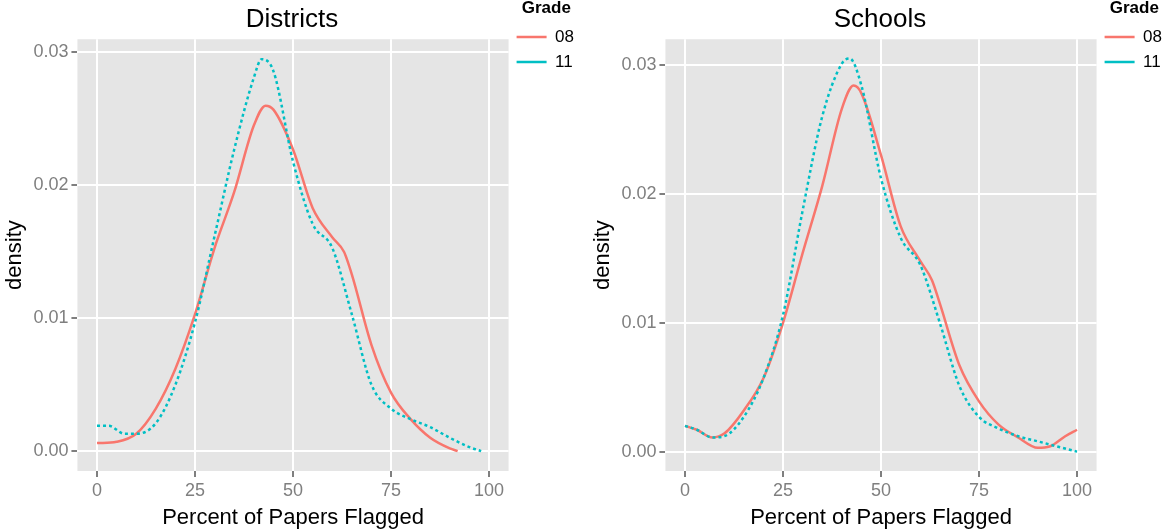 This screenshot has height=531, width=1176. Describe the element at coordinates (292, 17) in the screenshot. I see `chart-title: Districts` at that location.